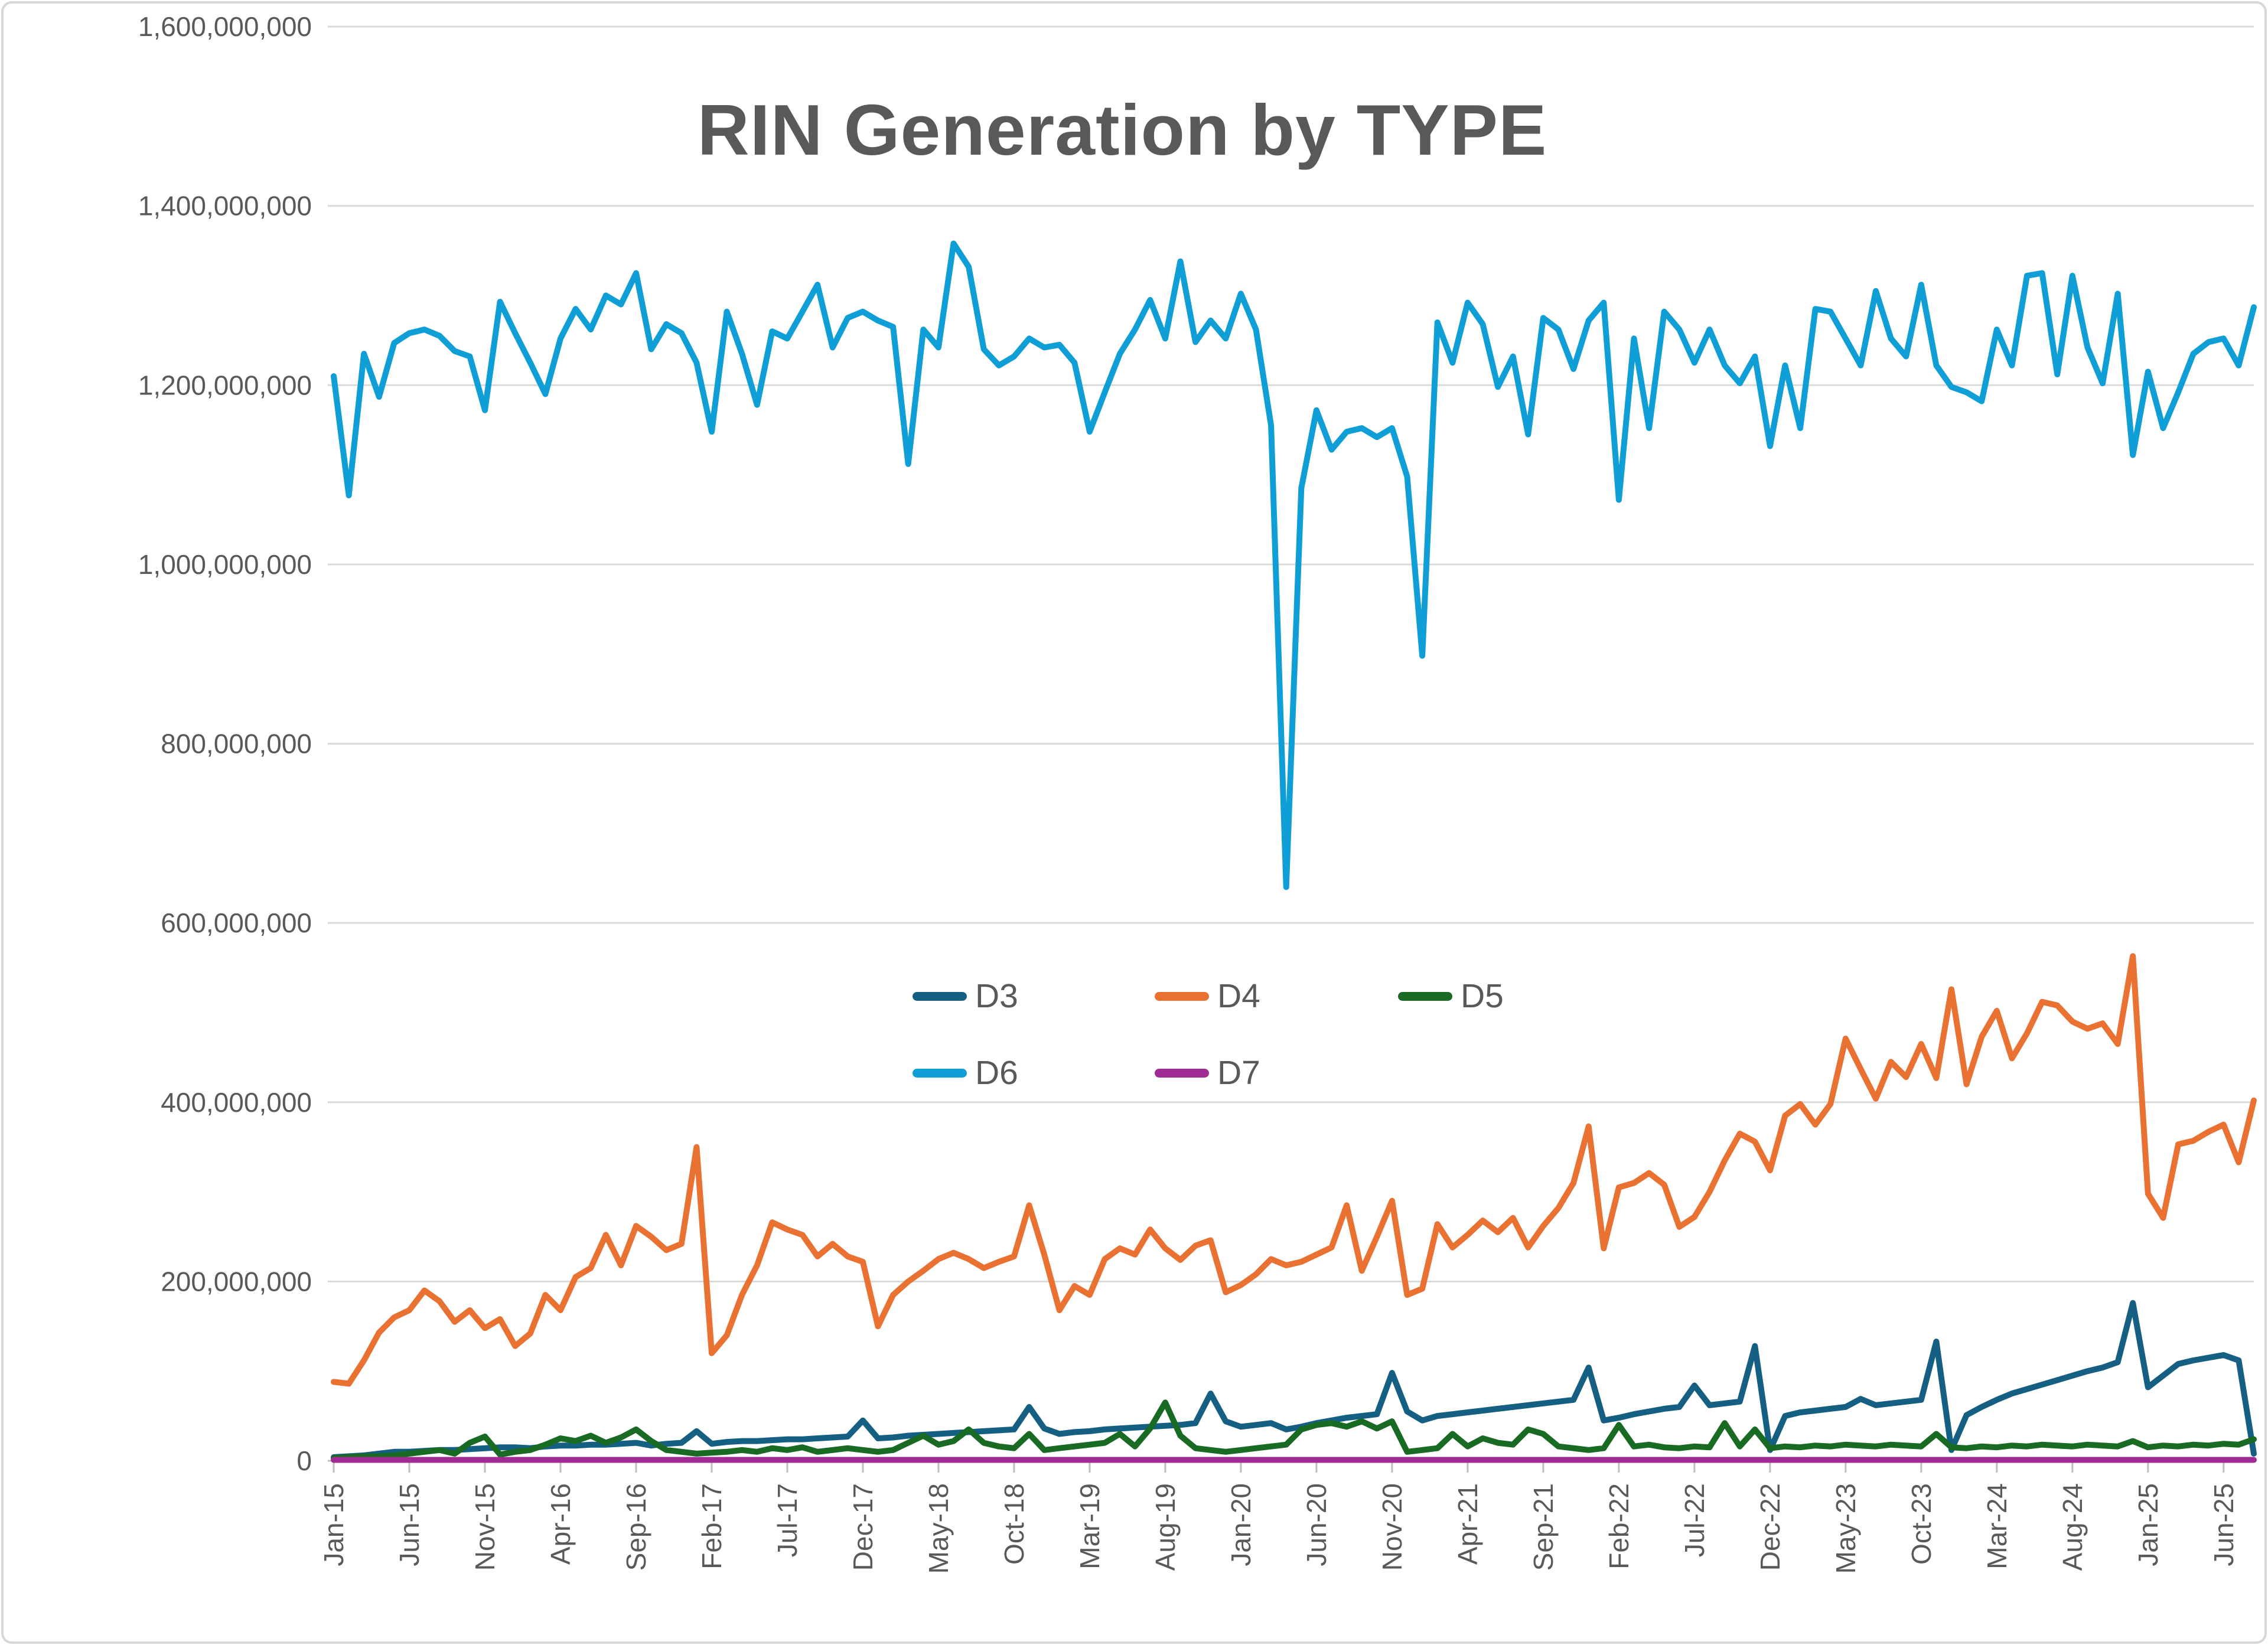 Image resolution: width=2268 pixels, height=1645 pixels. Describe the element at coordinates (1619, 1526) in the screenshot. I see `x-tick-label: Feb-22` at that location.